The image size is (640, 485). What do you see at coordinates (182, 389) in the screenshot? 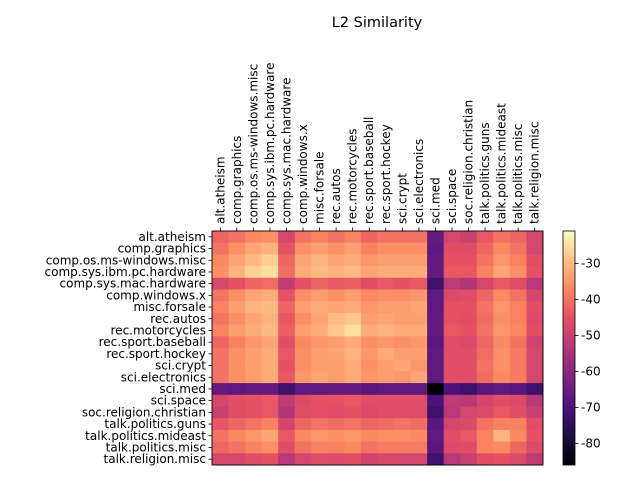
I see `y-tick-label: sci.med` at bounding box center [182, 389].